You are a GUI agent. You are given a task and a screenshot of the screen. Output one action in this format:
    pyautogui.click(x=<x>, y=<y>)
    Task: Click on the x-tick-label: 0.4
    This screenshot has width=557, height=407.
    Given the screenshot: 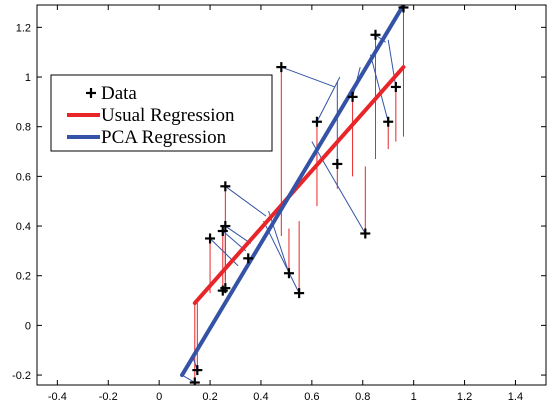 What is the action you would take?
    pyautogui.click(x=260, y=397)
    